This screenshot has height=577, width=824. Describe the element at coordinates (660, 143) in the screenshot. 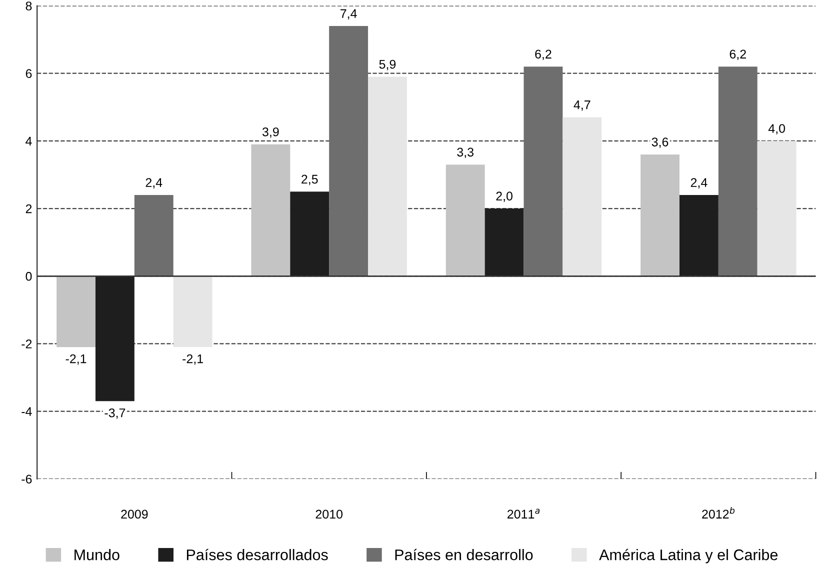

I see `data-label: 3,6` at that location.